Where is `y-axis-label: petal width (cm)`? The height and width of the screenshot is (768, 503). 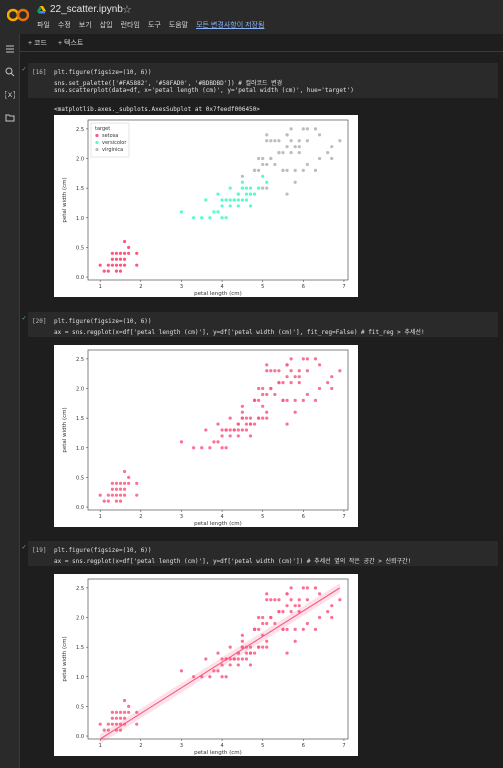
y-axis-label: petal width (cm) is located at coordinates (65, 429).